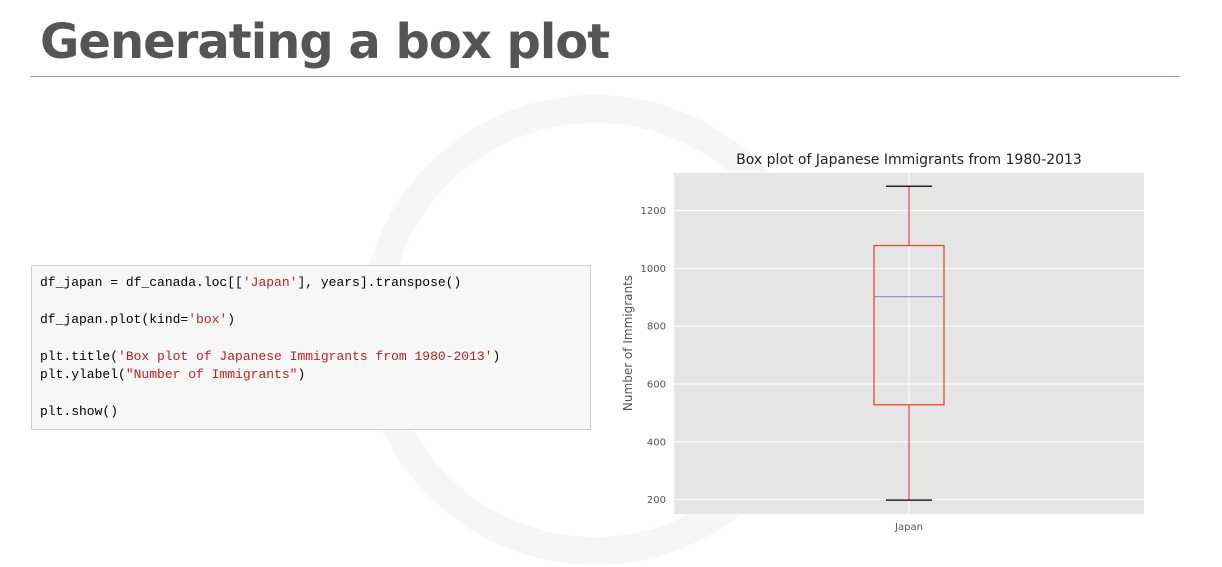 The width and height of the screenshot is (1222, 567). Describe the element at coordinates (909, 325) in the screenshot. I see `iqr-box` at that location.